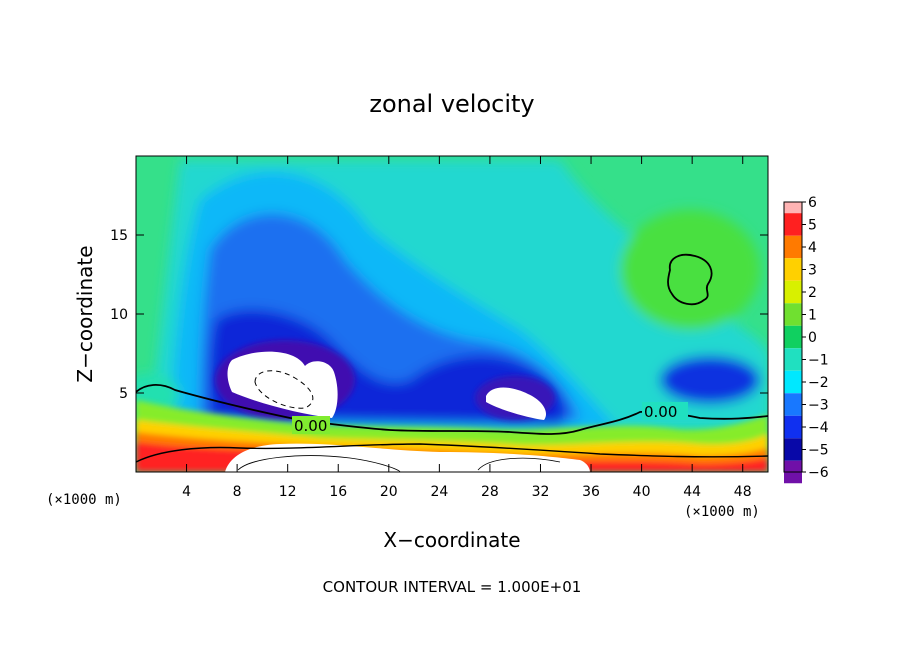 The image size is (904, 654). I want to click on lower-saturated-region, so click(407, 457).